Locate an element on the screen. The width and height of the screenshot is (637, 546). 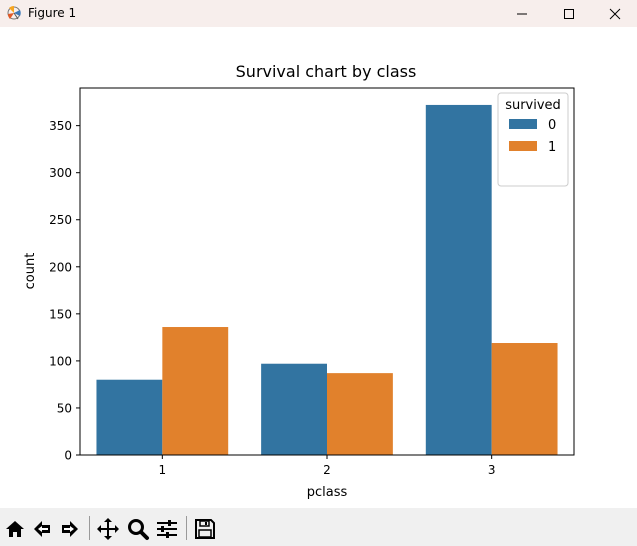
y-tick-label: 200 is located at coordinates (60, 267).